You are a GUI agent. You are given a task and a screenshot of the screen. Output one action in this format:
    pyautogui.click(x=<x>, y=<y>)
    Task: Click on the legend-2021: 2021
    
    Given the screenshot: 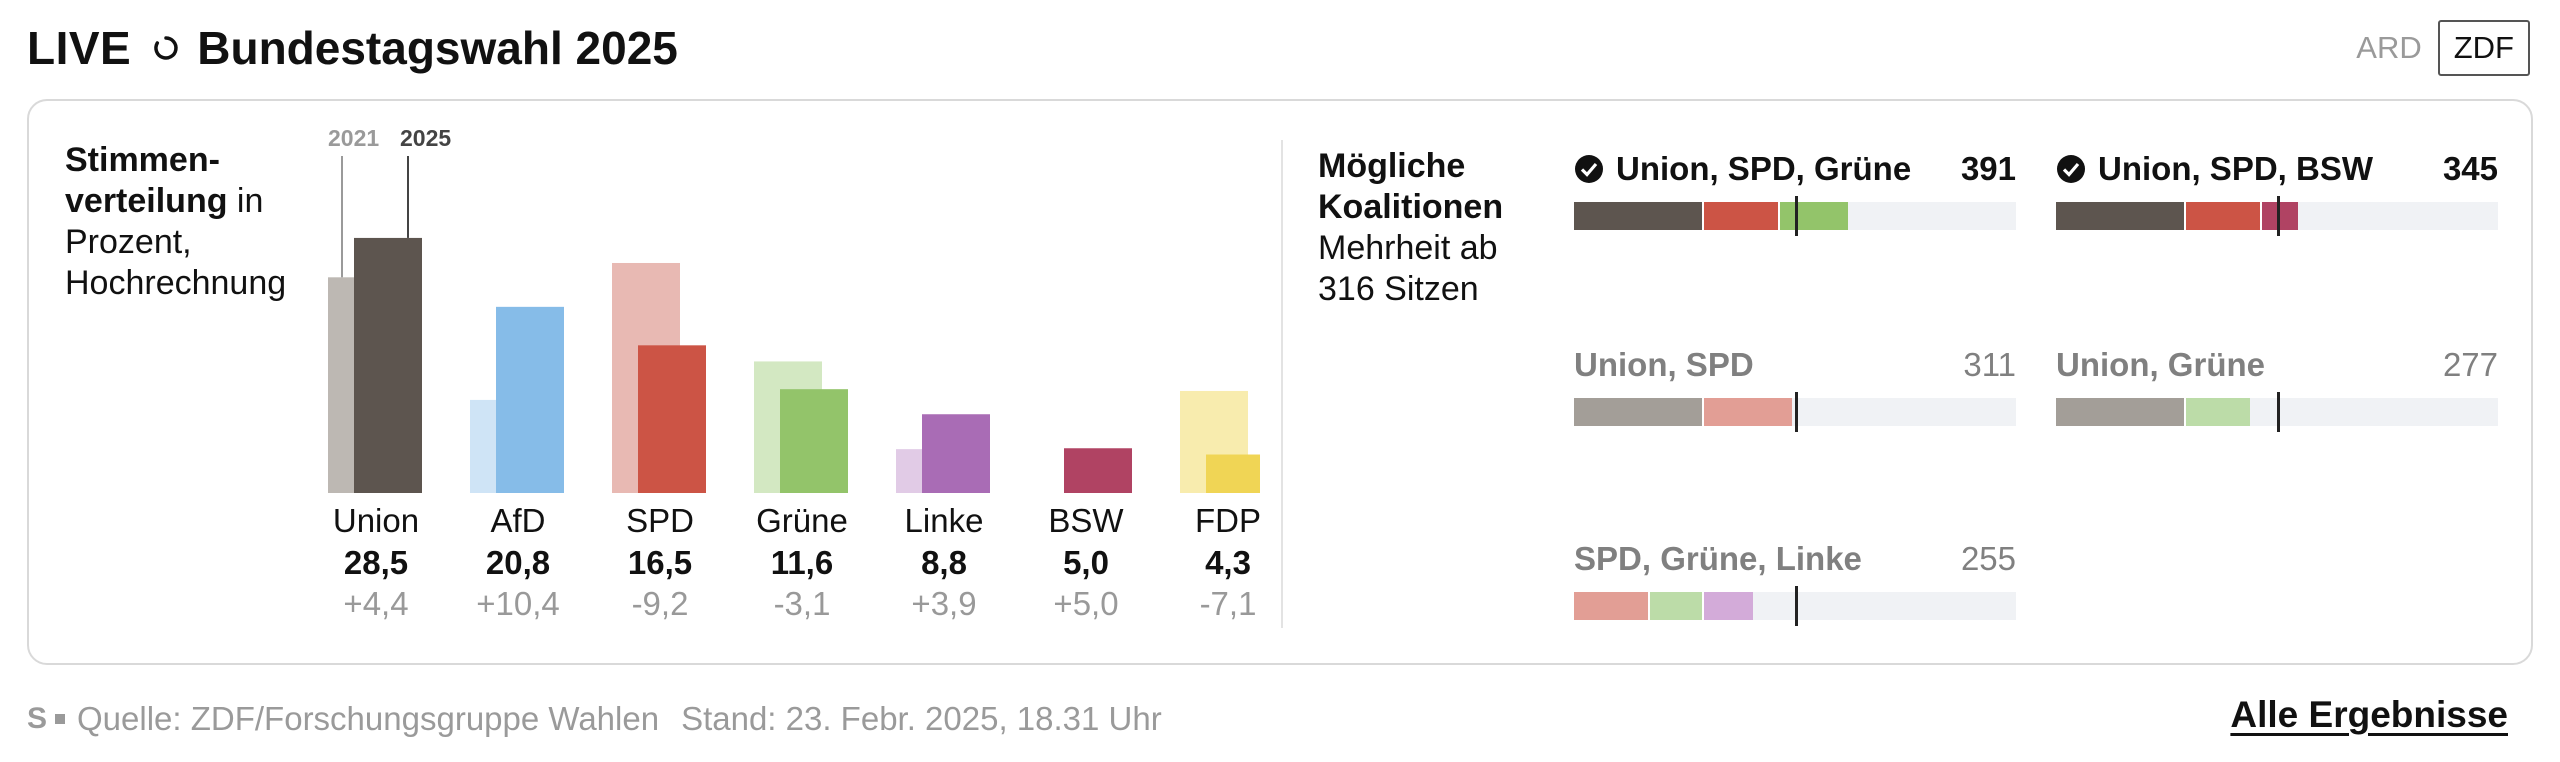 What is the action you would take?
    pyautogui.click(x=353, y=138)
    